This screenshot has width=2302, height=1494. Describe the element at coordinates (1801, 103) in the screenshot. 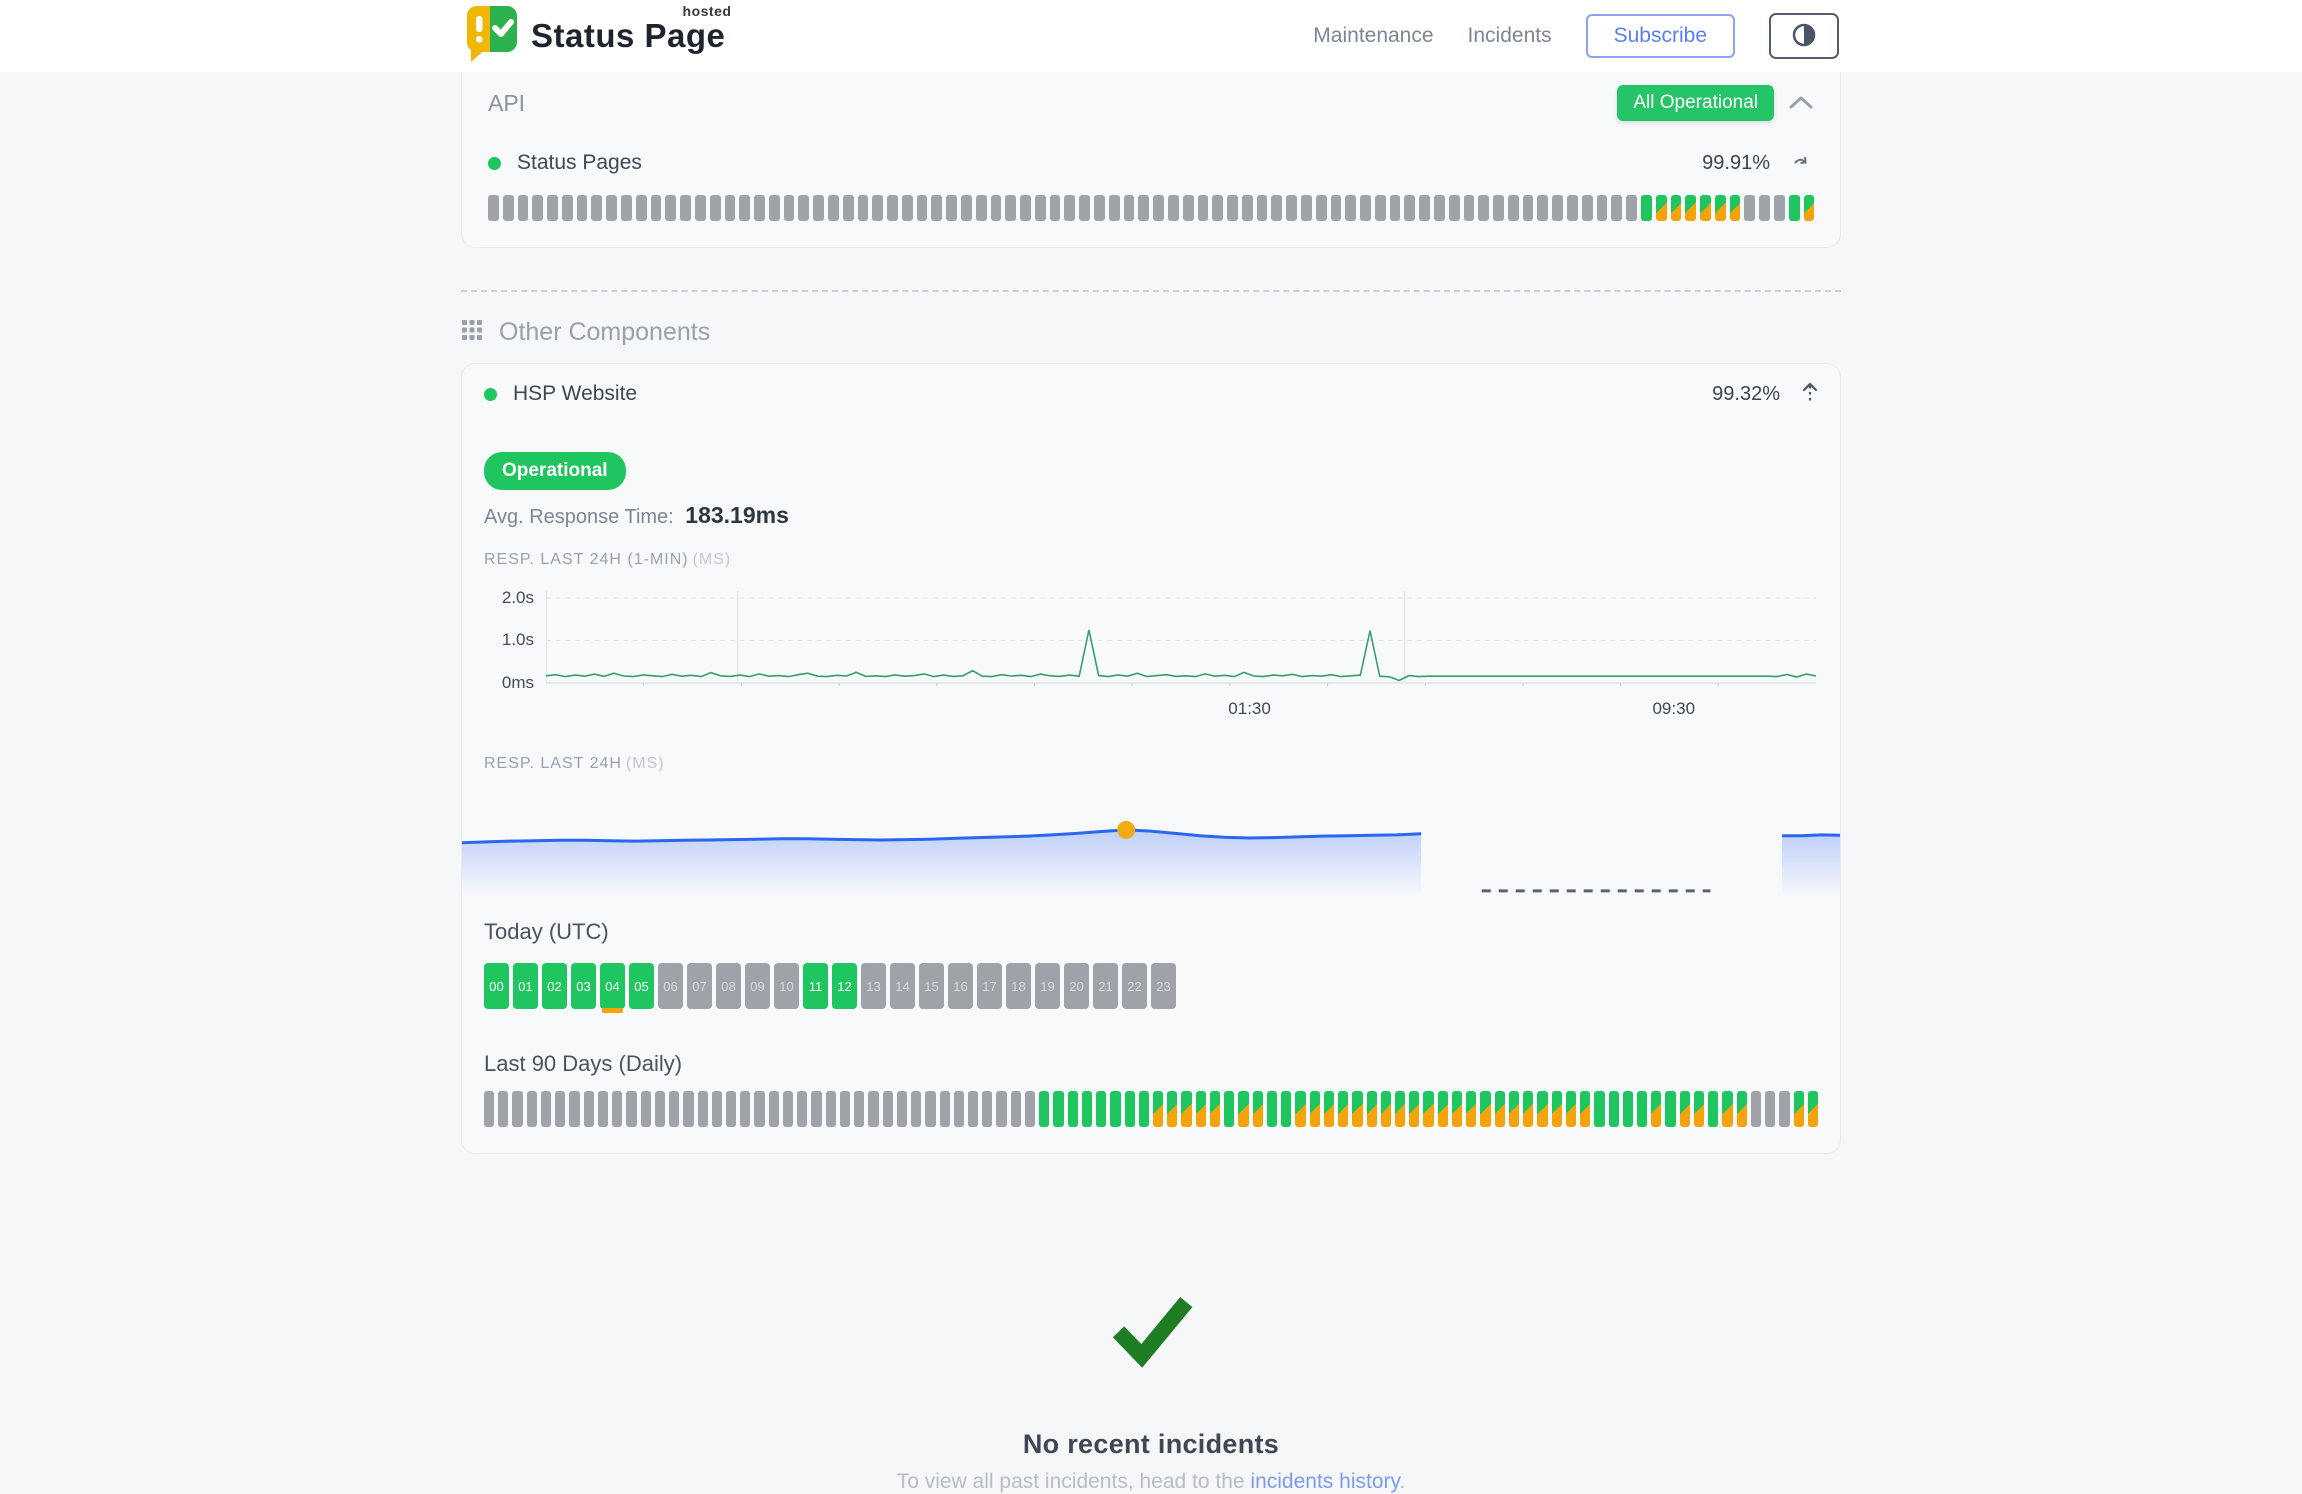

I see `chevron-up-icon` at that location.